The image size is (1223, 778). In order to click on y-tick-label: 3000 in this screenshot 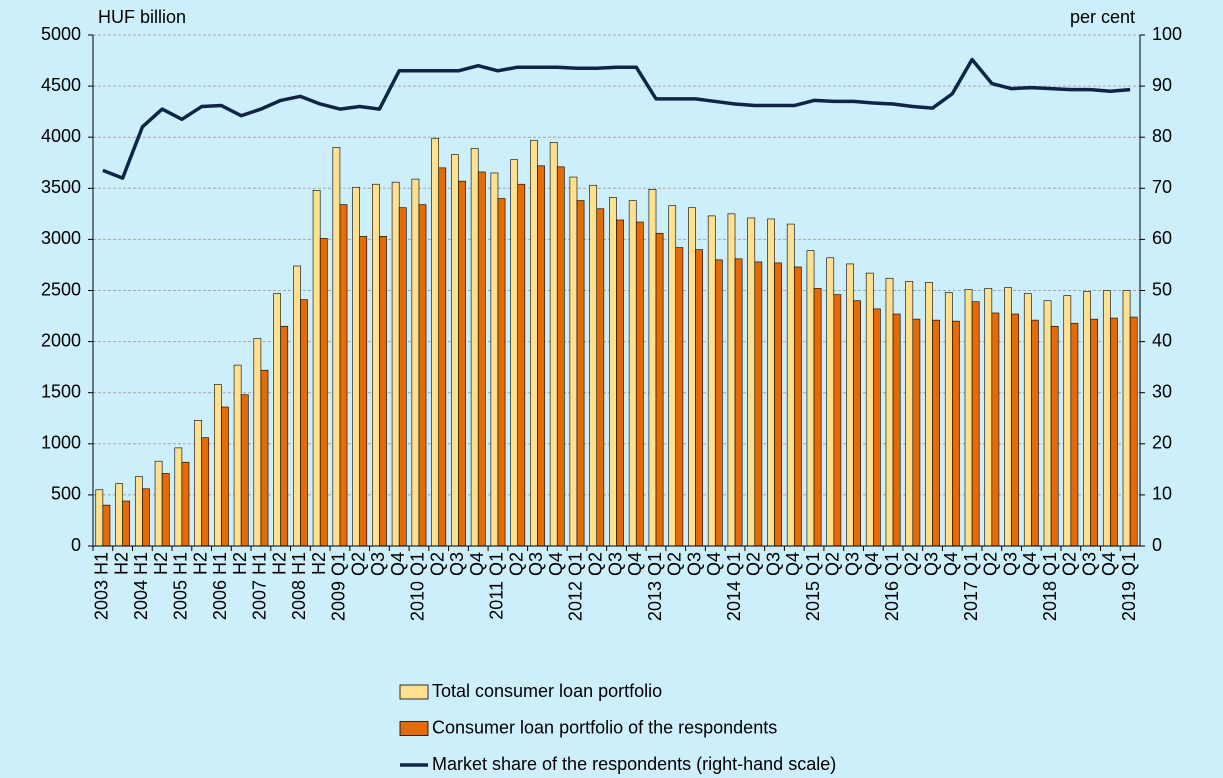, I will do `click(61, 238)`.